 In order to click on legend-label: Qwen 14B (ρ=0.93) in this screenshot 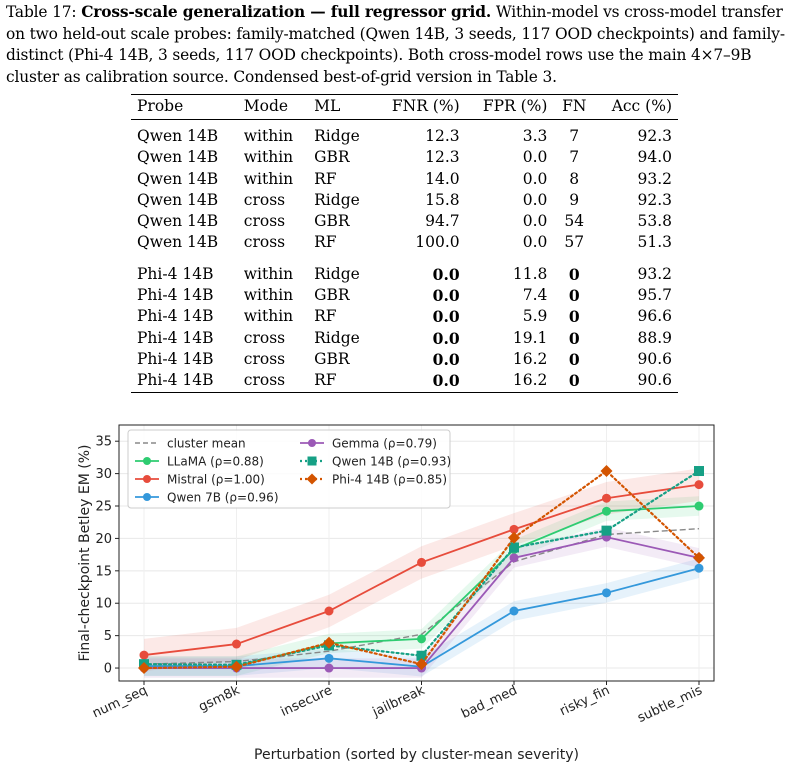, I will do `click(391, 462)`.